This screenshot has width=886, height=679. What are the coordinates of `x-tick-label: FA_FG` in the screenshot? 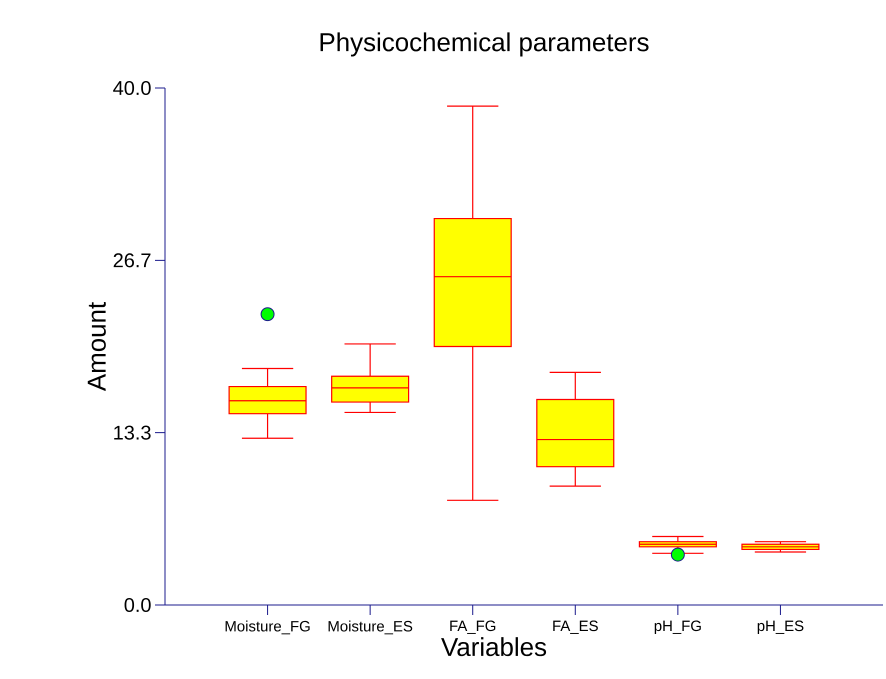 It's located at (473, 627).